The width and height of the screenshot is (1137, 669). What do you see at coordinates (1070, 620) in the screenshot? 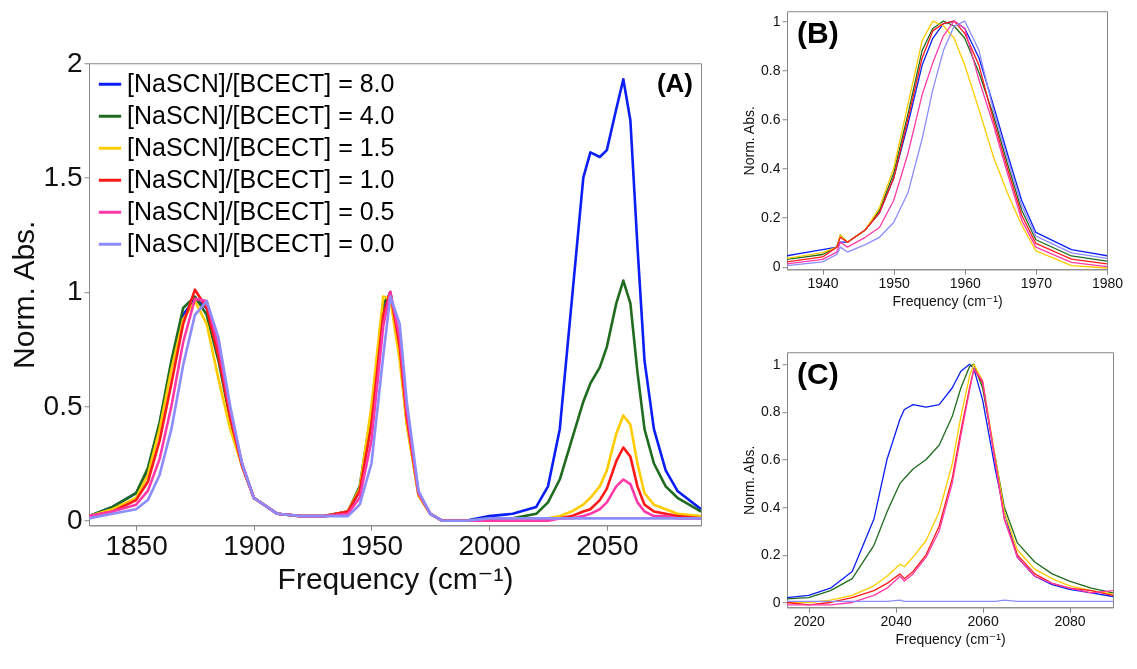
I see `x-tick-label: 2080` at bounding box center [1070, 620].